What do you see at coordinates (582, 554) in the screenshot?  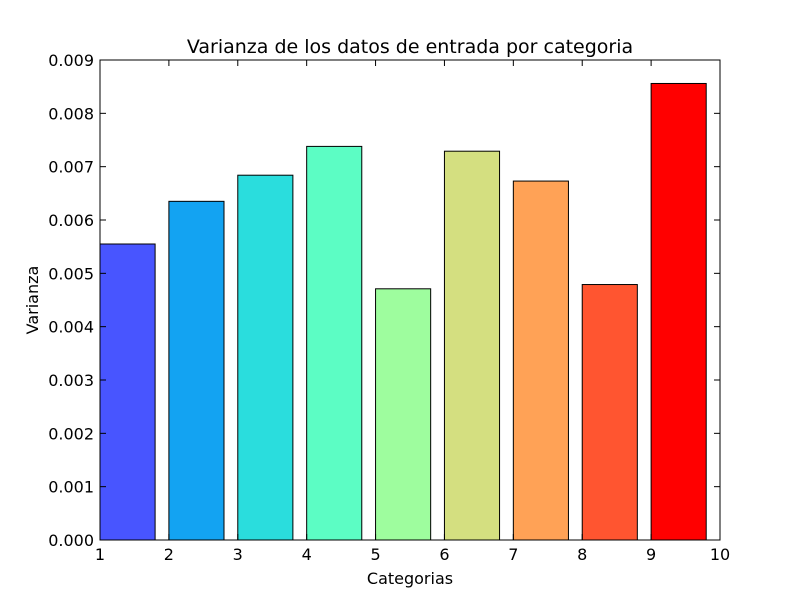 I see `x-tick-label: 8` at bounding box center [582, 554].